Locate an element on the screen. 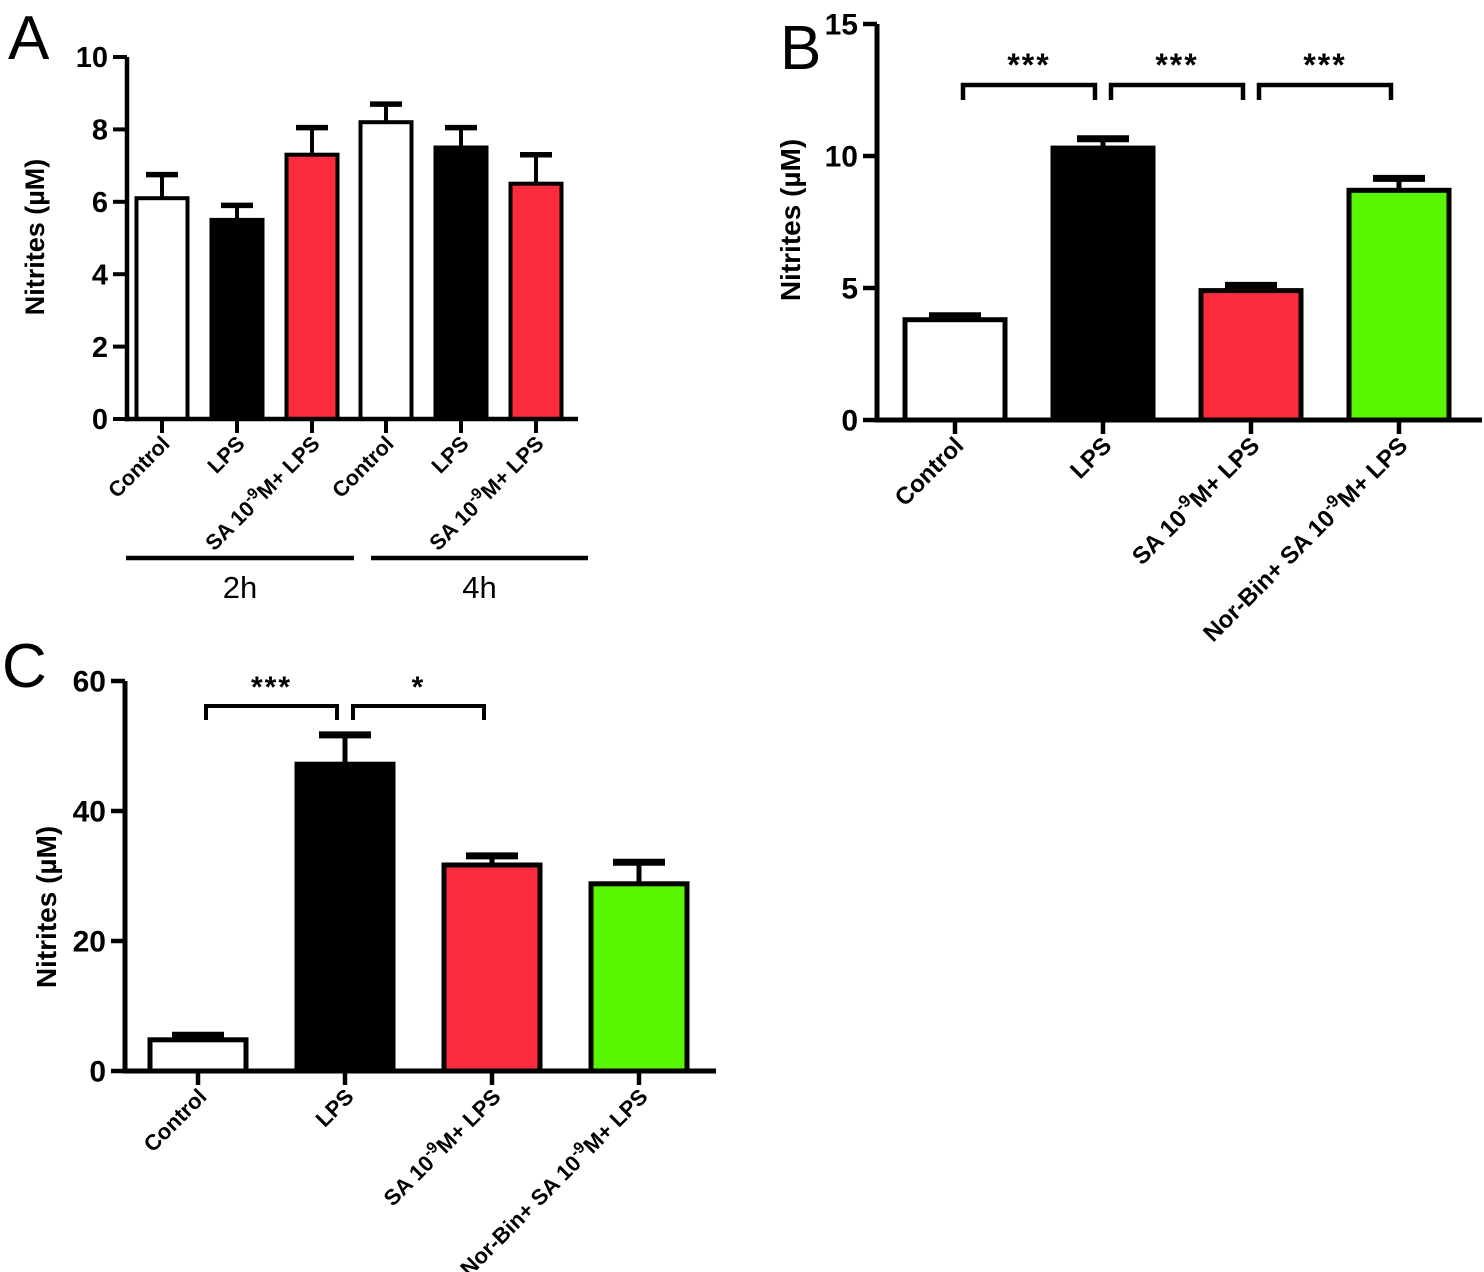  group-label: 4h is located at coordinates (479, 587).